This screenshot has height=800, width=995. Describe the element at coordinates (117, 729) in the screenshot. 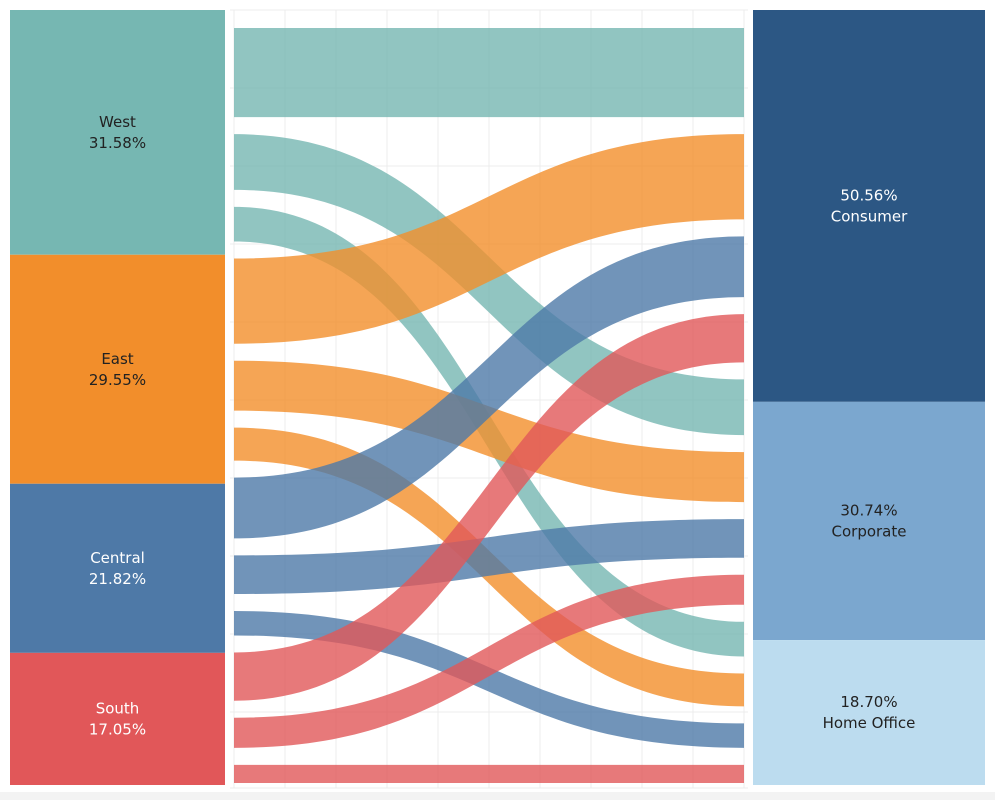

I see `node-value-label: 17.05%` at that location.